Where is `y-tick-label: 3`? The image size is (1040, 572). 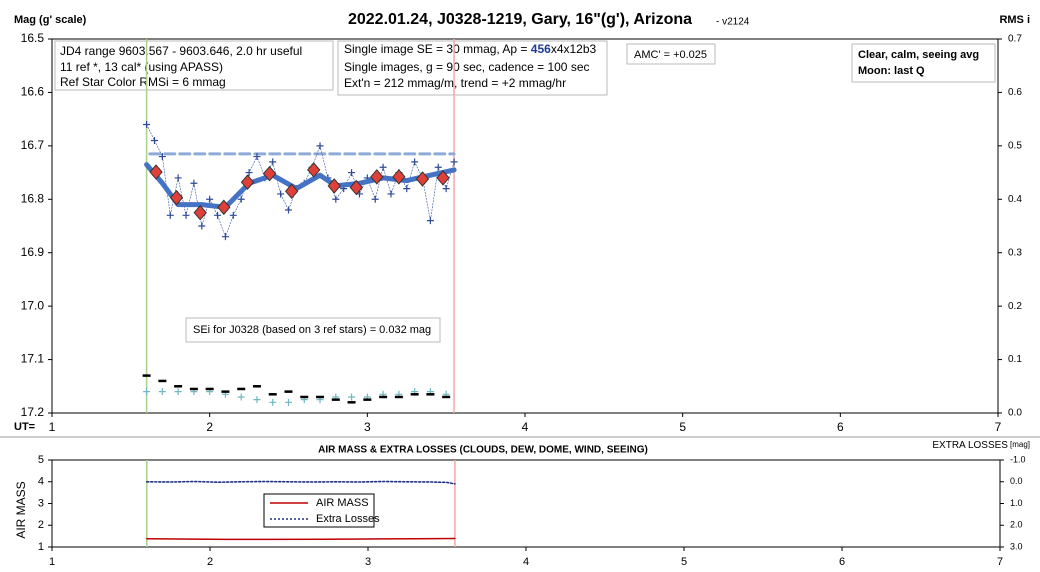 y-tick-label: 3 is located at coordinates (41, 503).